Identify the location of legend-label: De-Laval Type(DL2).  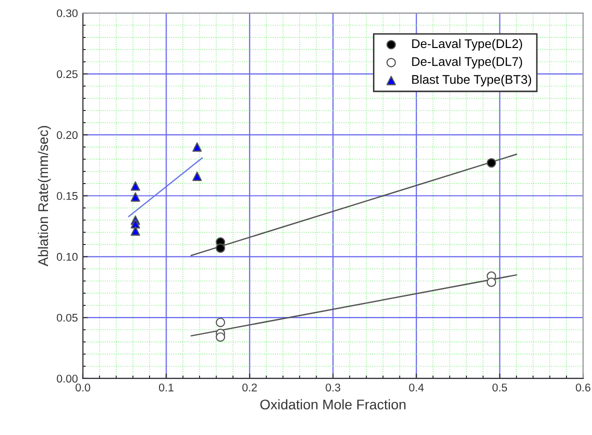
(467, 44).